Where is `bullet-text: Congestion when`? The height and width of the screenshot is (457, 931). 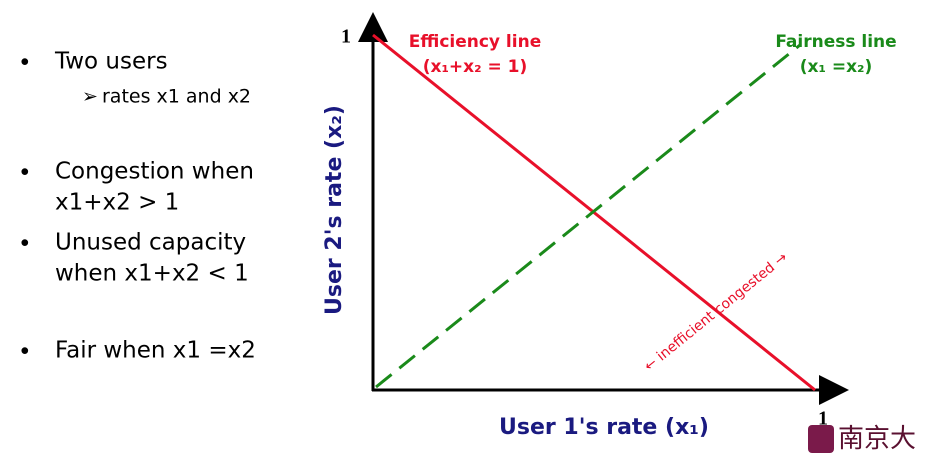
bullet-text: Congestion when is located at coordinates (154, 172).